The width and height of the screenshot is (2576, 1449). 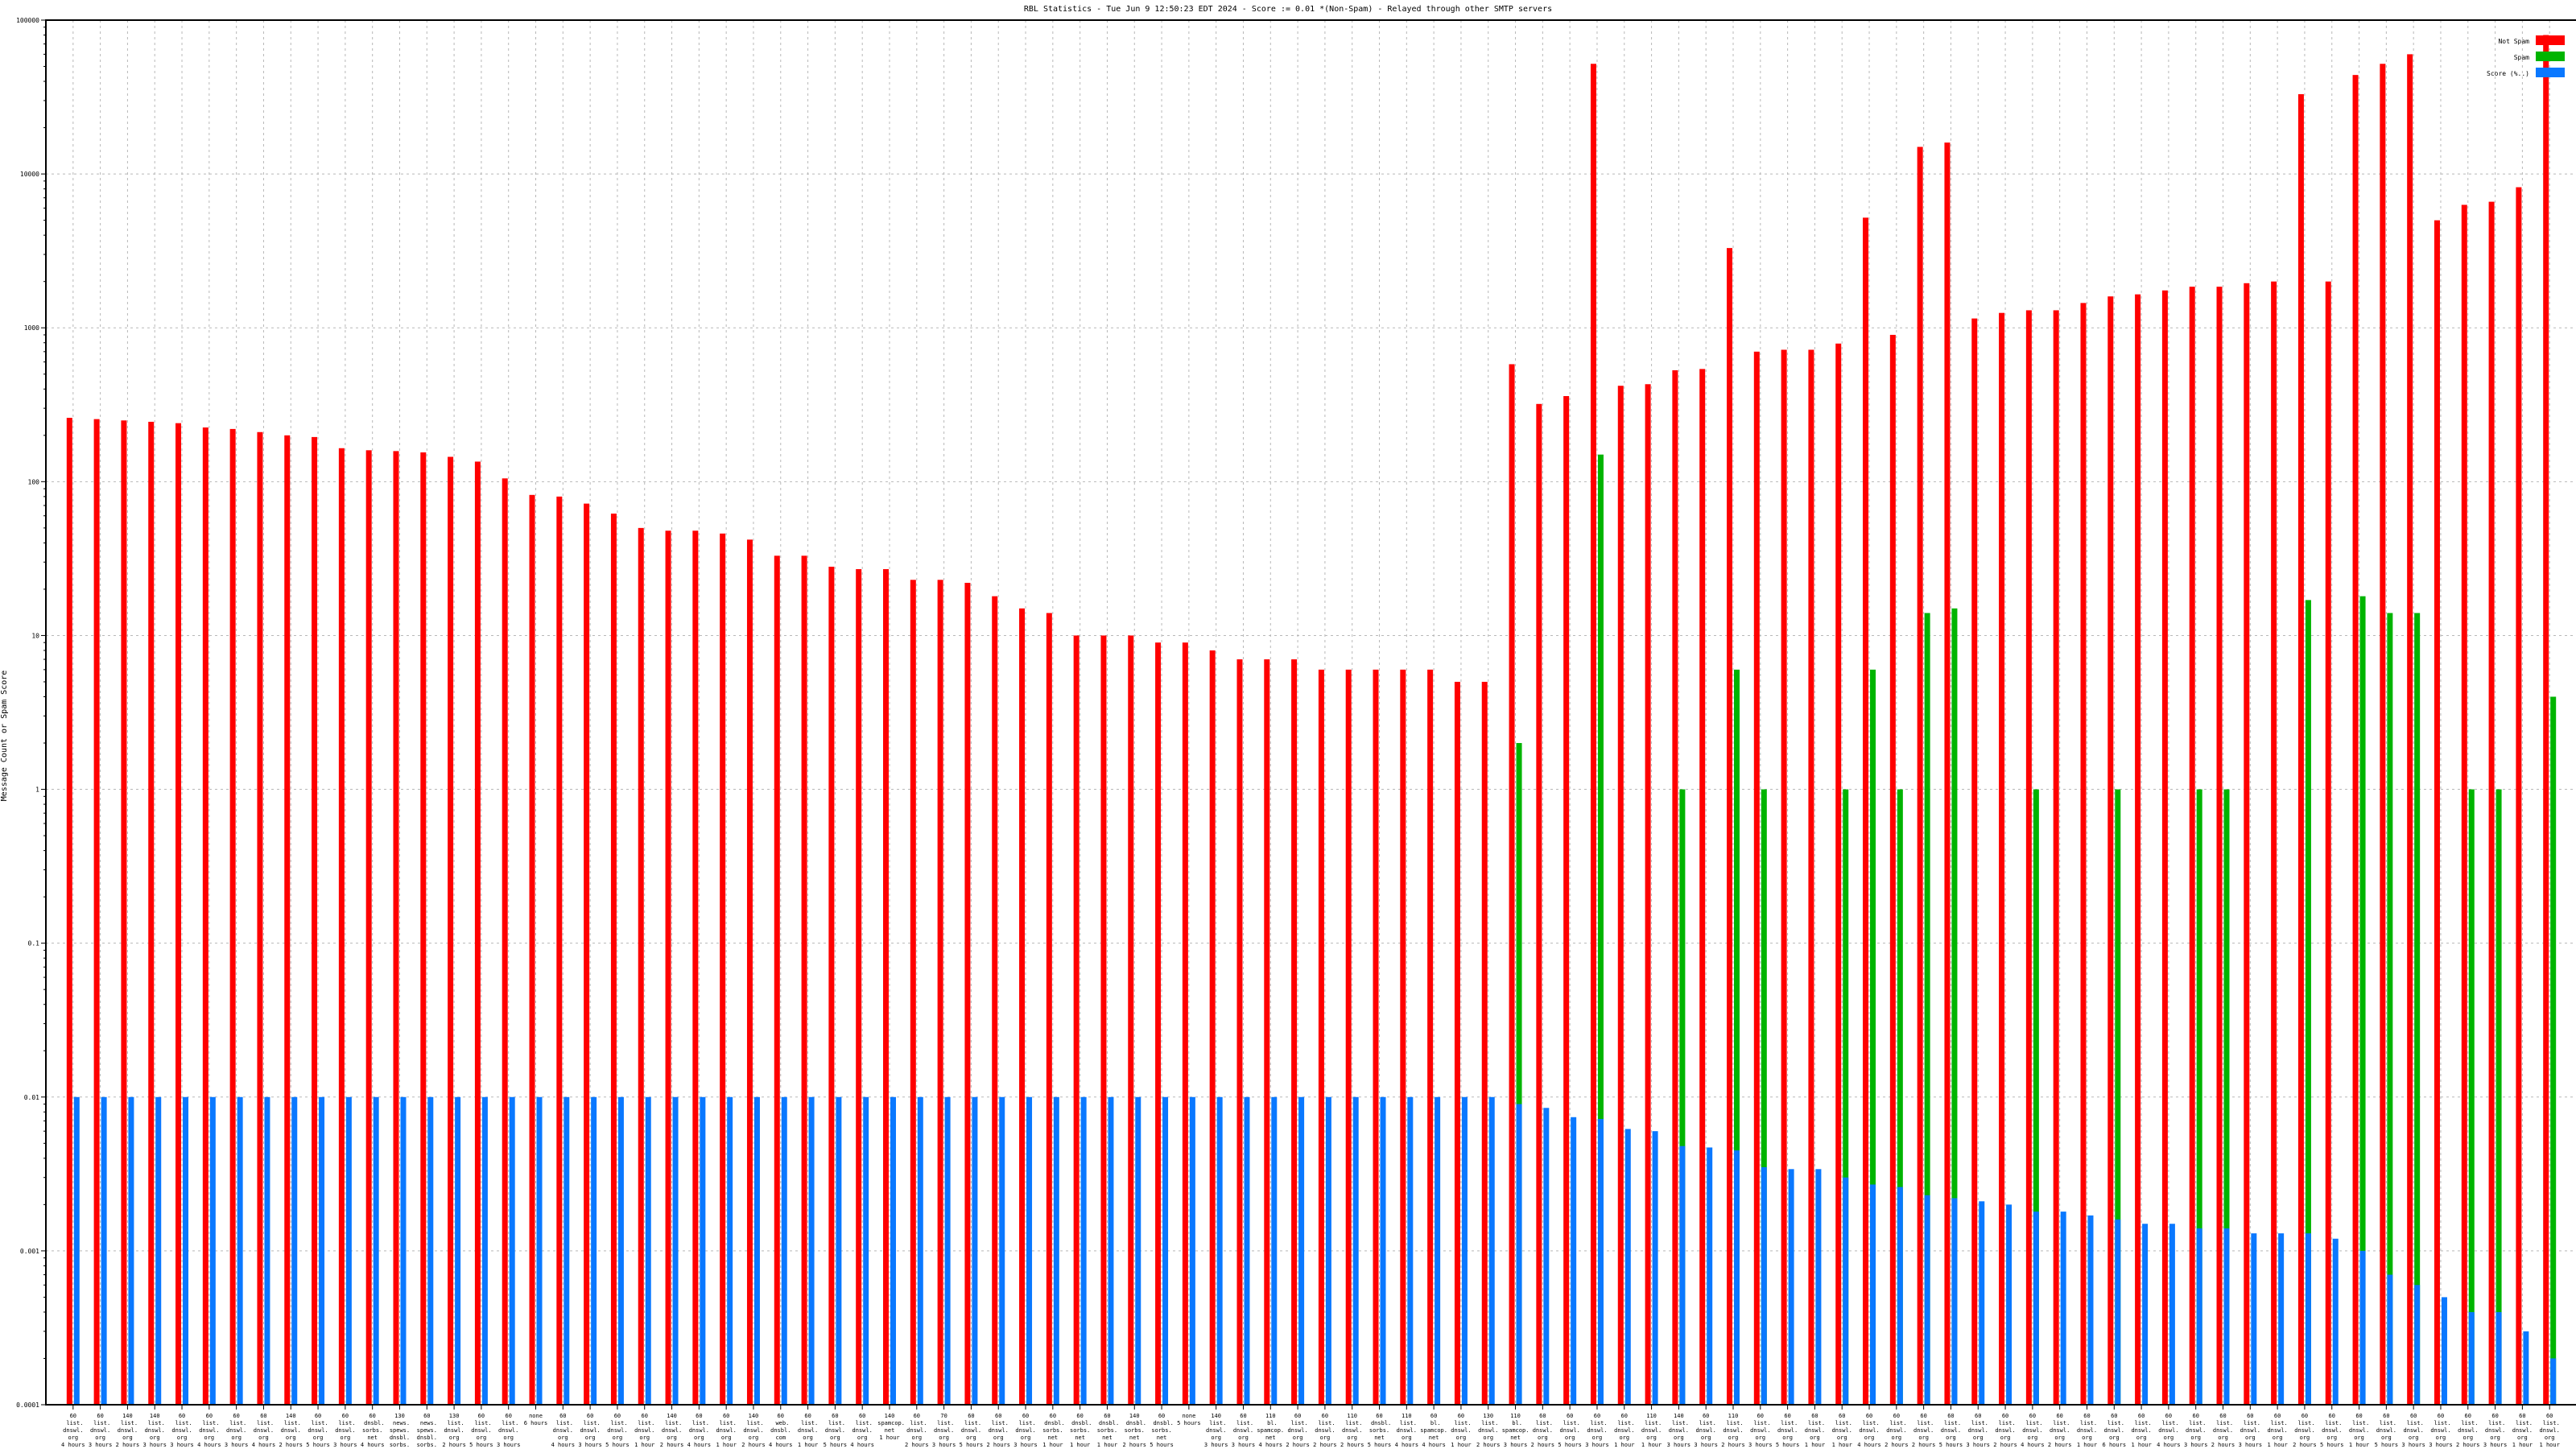 I want to click on x-tick-label: none 5 hours, so click(x=1189, y=1419).